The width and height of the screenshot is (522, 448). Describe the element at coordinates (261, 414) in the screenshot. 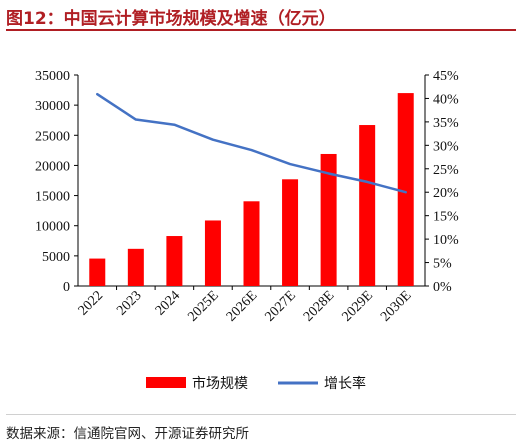

I see `source-rule` at that location.